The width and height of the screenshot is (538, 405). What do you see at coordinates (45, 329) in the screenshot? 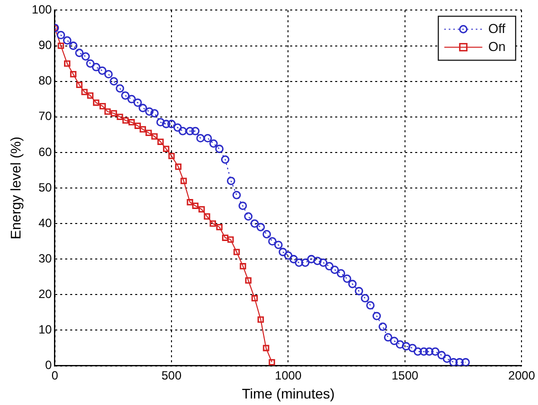
I see `y-tick-label: 10` at bounding box center [45, 329].